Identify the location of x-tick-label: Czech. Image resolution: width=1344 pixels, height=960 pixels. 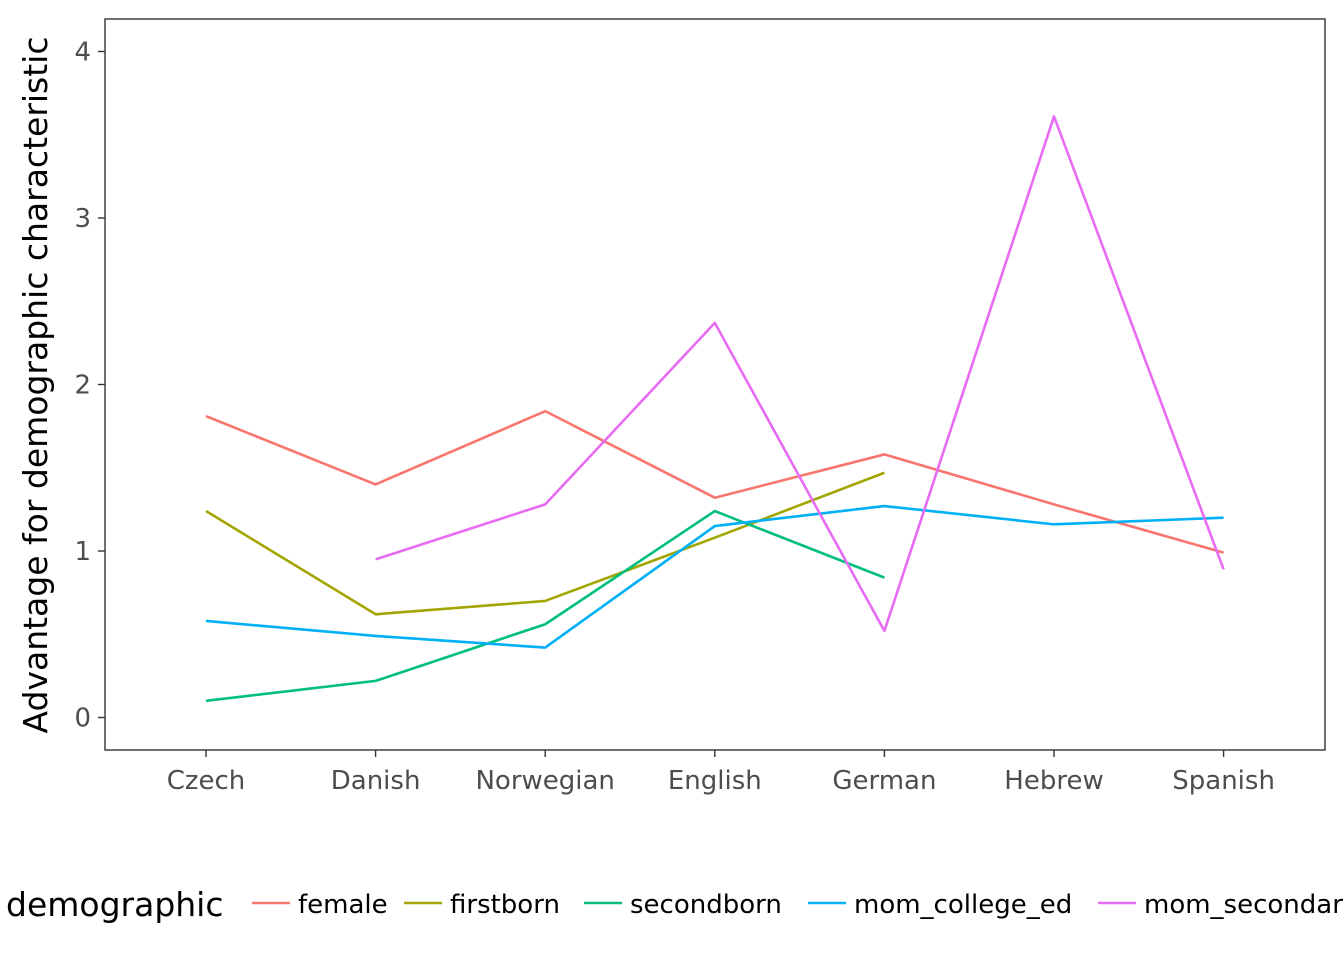
(206, 781).